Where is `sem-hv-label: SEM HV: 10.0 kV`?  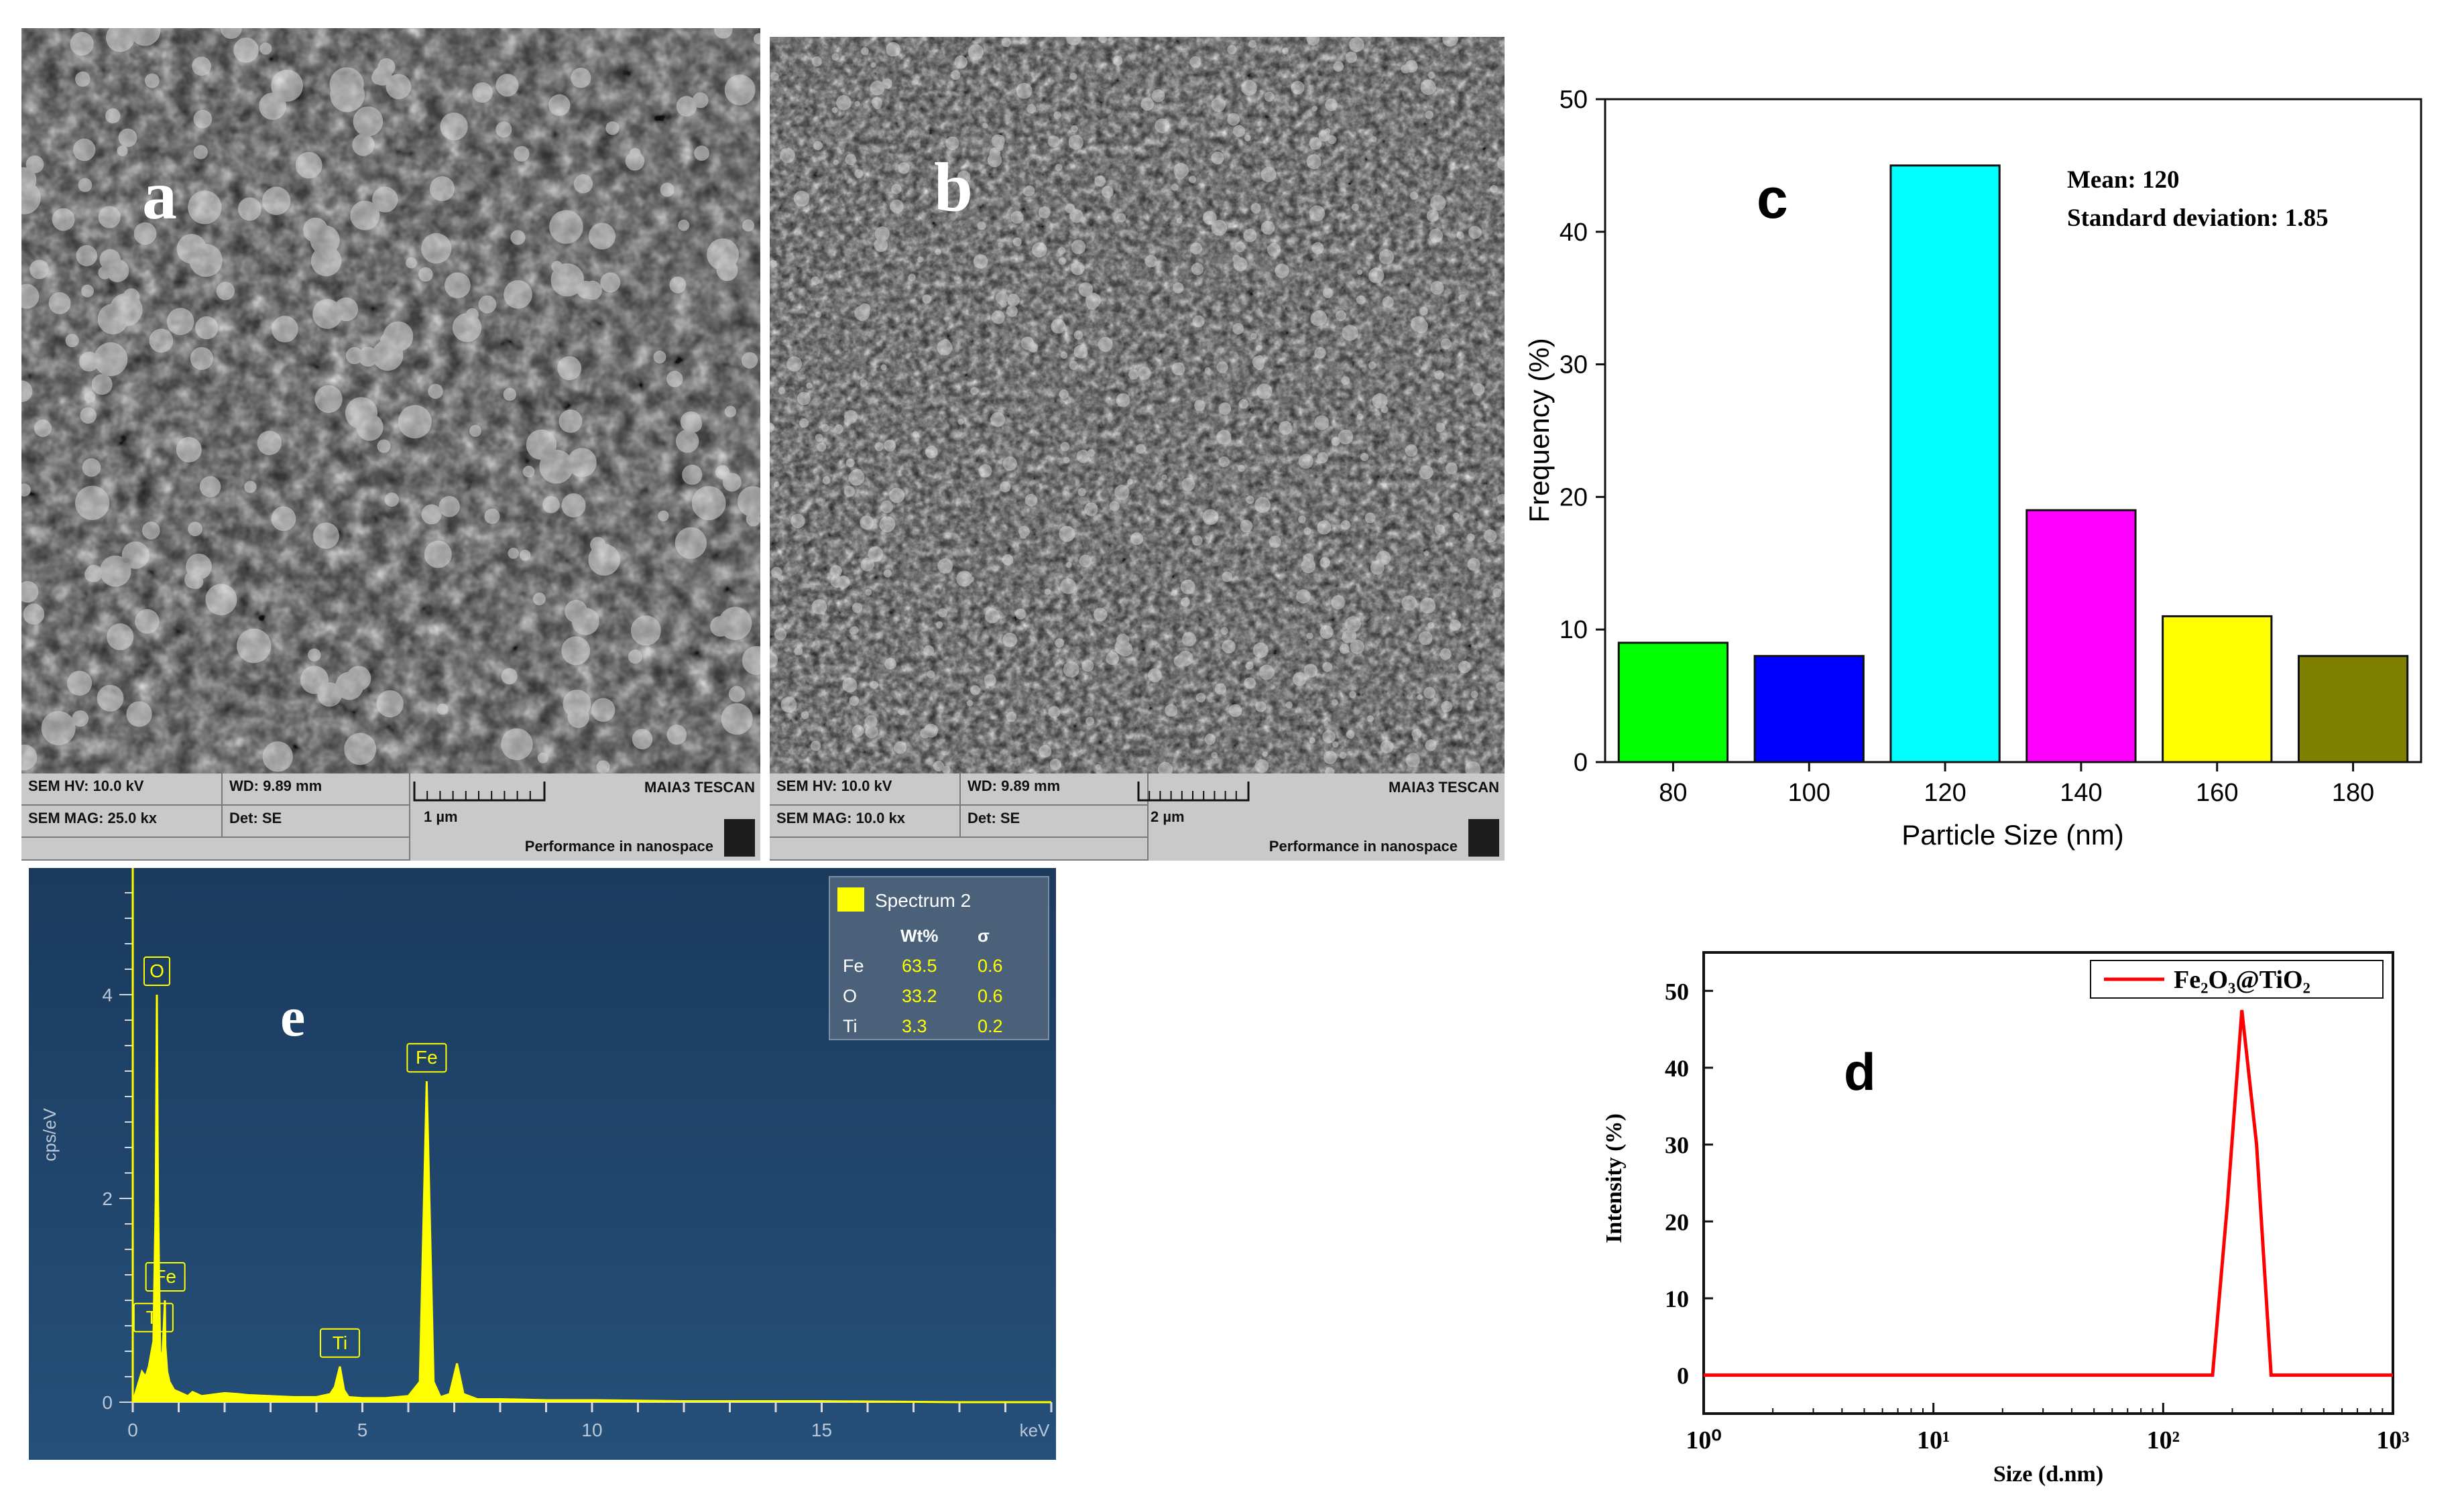
sem-hv-label: SEM HV: 10.0 kV is located at coordinates (122, 789).